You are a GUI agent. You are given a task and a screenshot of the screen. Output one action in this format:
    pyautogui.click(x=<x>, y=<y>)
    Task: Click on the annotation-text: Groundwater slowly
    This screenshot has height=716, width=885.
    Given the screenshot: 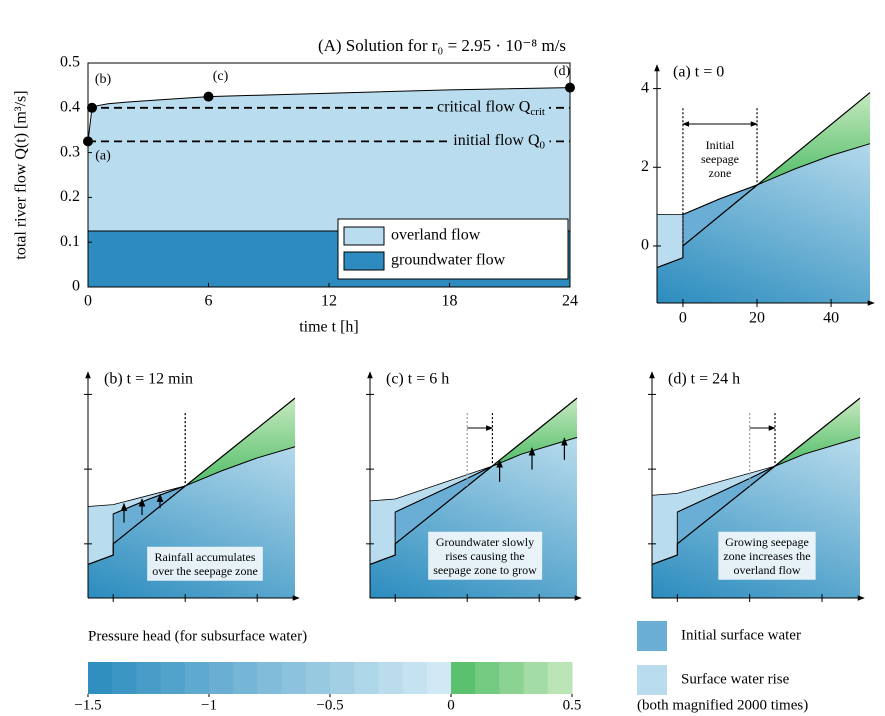 What is the action you would take?
    pyautogui.click(x=485, y=542)
    